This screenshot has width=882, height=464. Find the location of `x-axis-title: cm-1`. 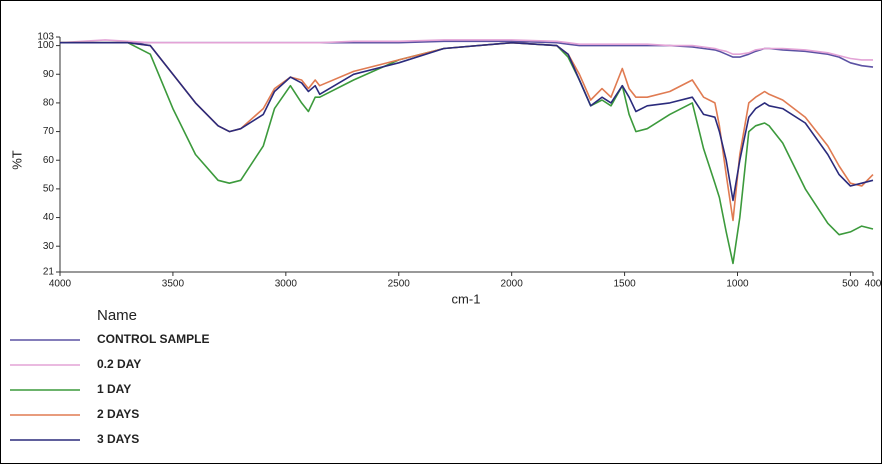

x-axis-title: cm-1 is located at coordinates (466, 298).